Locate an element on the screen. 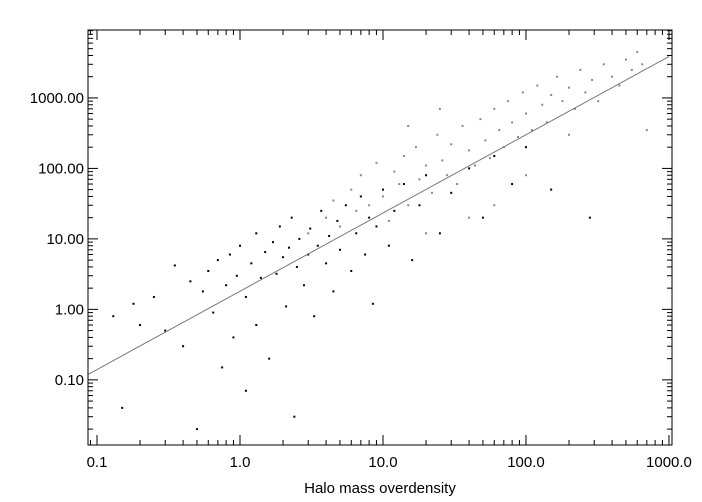  y-tick-label: 10.00 is located at coordinates (65, 239).